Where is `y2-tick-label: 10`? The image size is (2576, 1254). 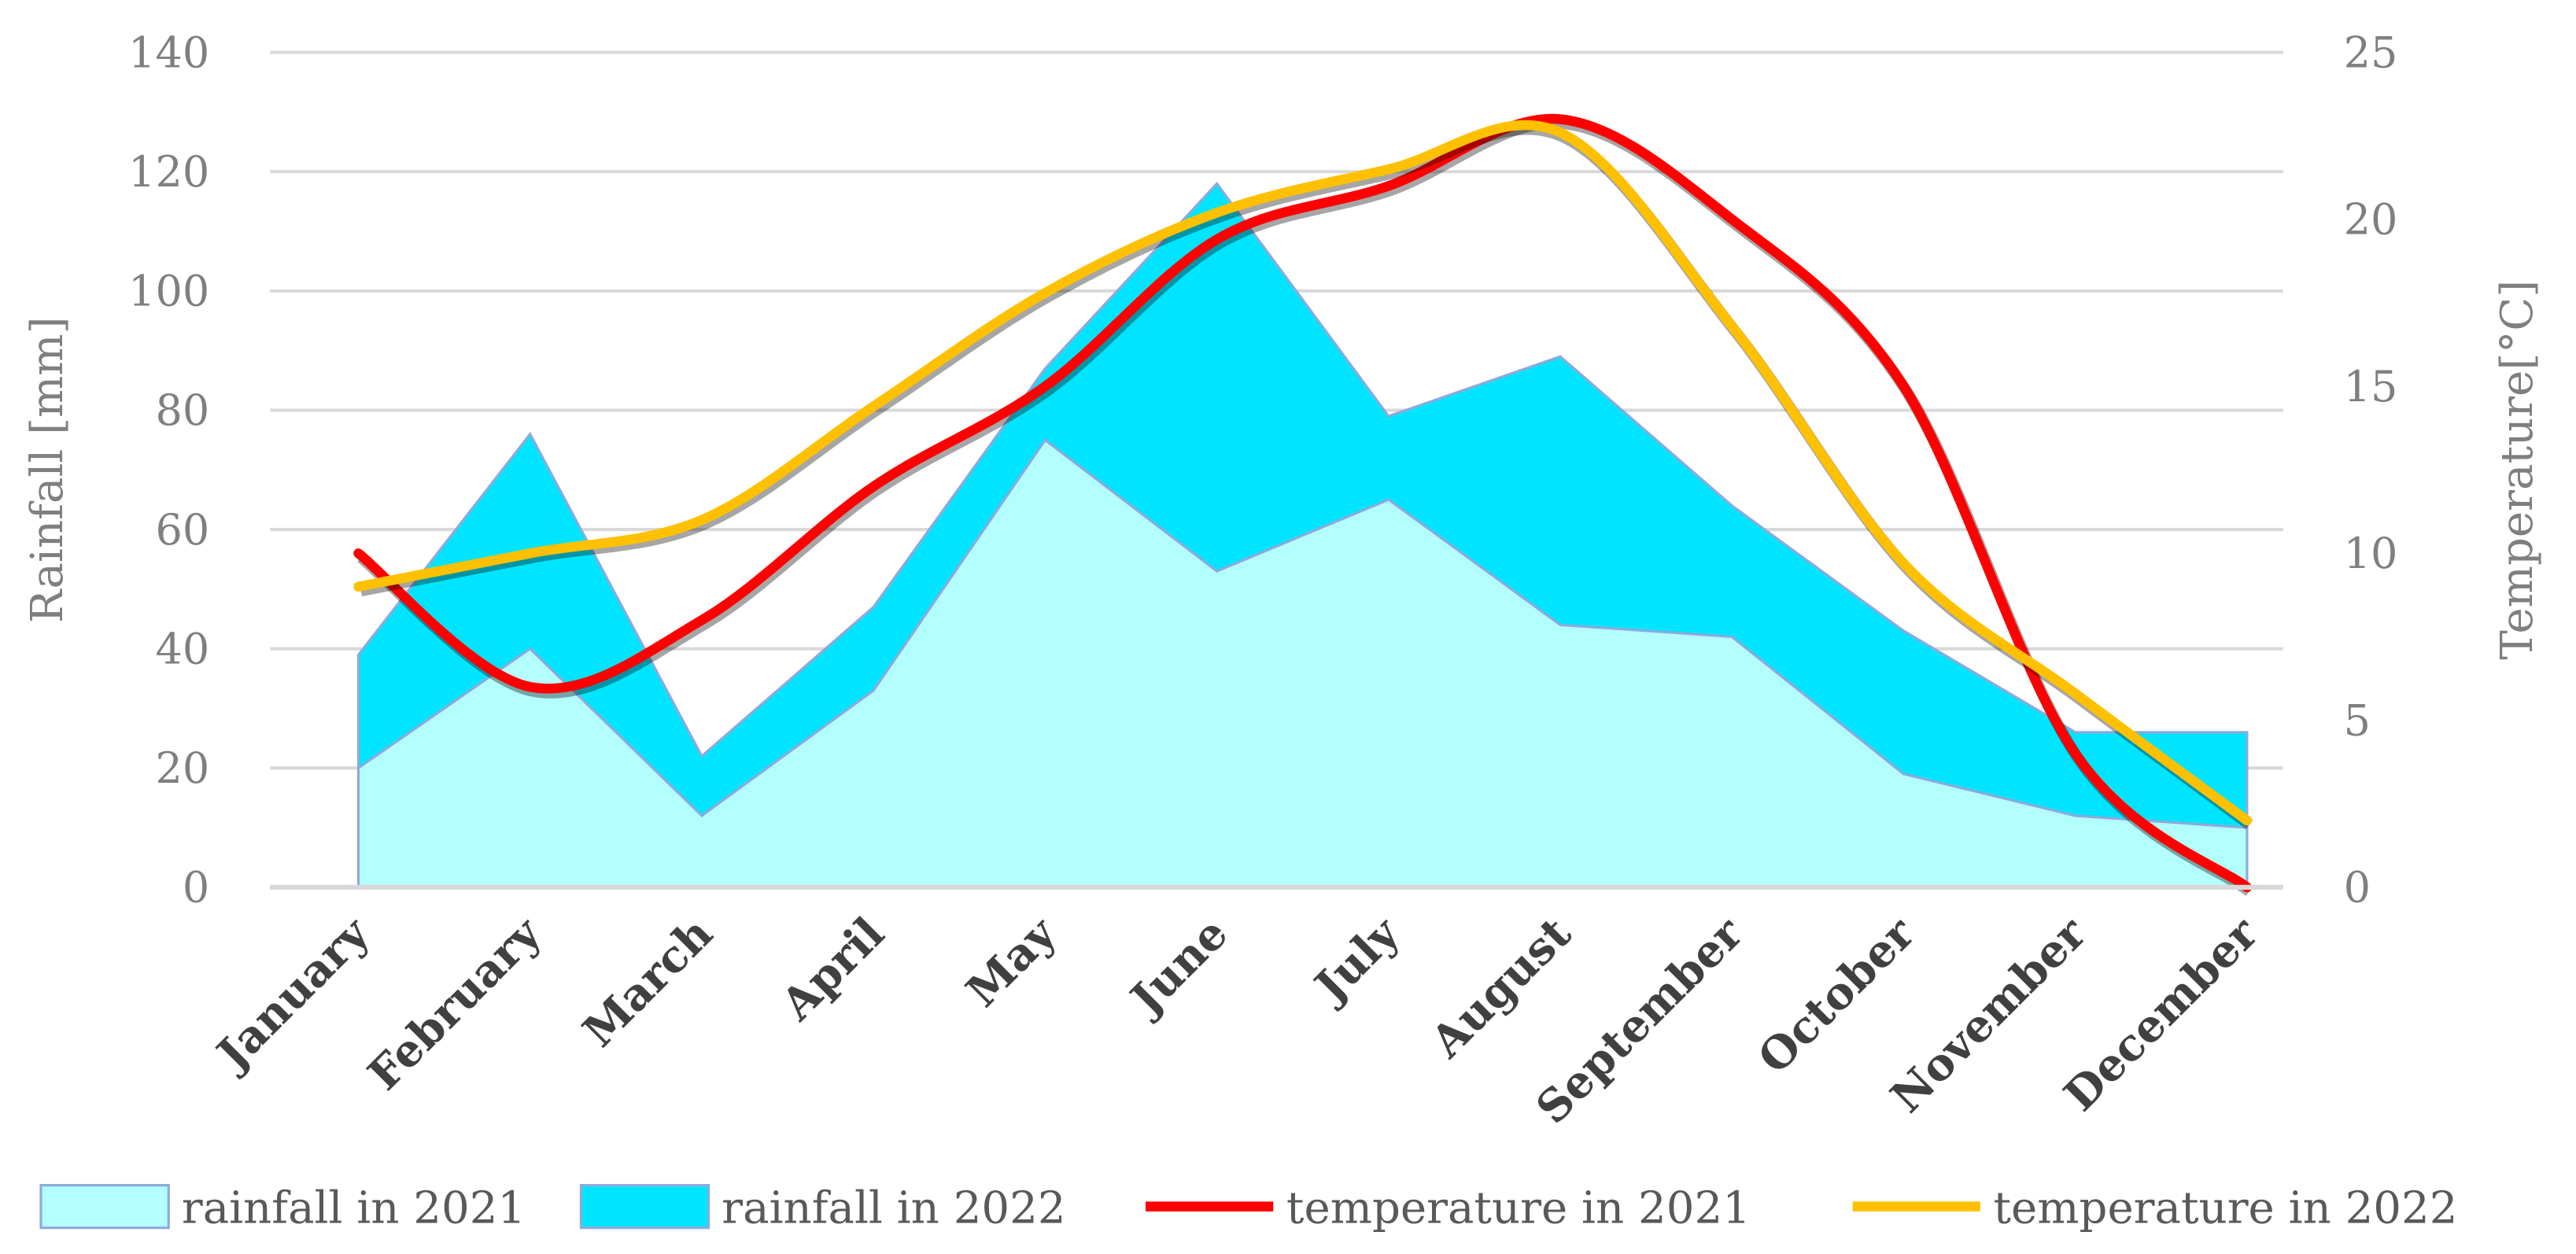 y2-tick-label: 10 is located at coordinates (2371, 553).